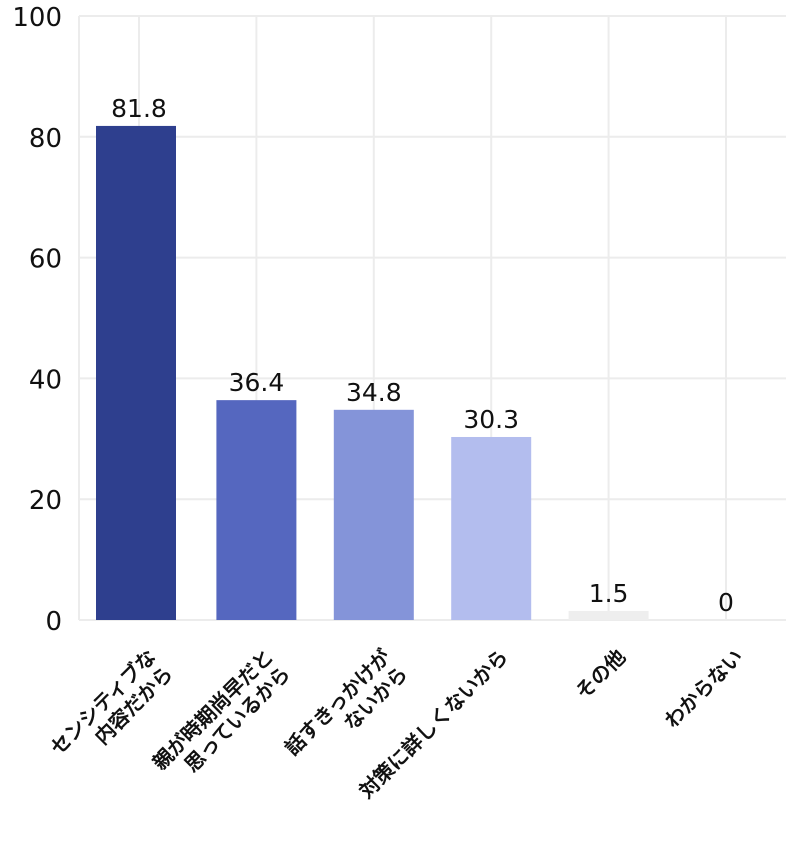 This screenshot has width=786, height=842. What do you see at coordinates (139, 108) in the screenshot?
I see `data-label: 81.8` at bounding box center [139, 108].